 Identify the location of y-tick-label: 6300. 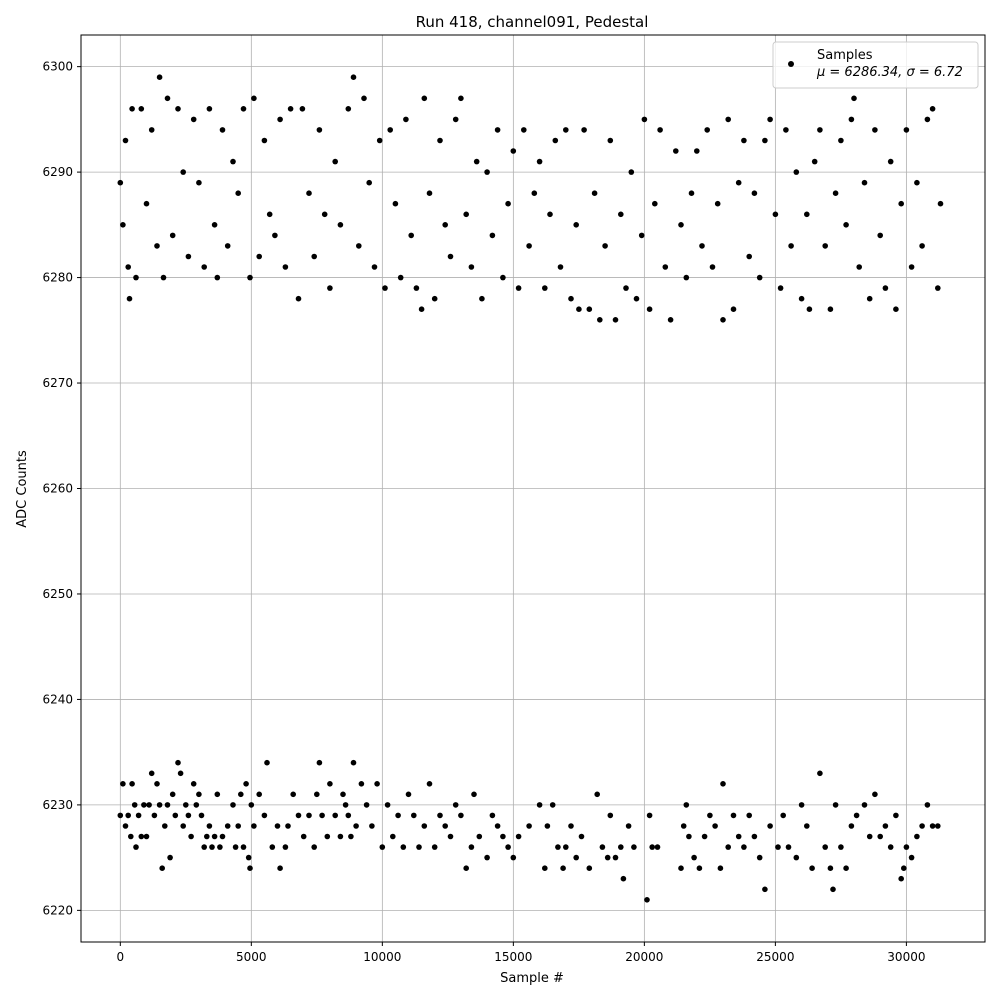
(57, 67).